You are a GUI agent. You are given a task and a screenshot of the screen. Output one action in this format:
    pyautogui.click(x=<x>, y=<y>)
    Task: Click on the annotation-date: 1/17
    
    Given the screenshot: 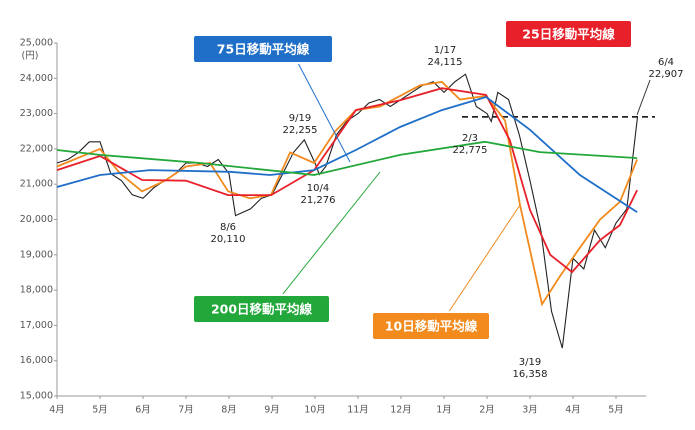 What is the action you would take?
    pyautogui.click(x=445, y=50)
    